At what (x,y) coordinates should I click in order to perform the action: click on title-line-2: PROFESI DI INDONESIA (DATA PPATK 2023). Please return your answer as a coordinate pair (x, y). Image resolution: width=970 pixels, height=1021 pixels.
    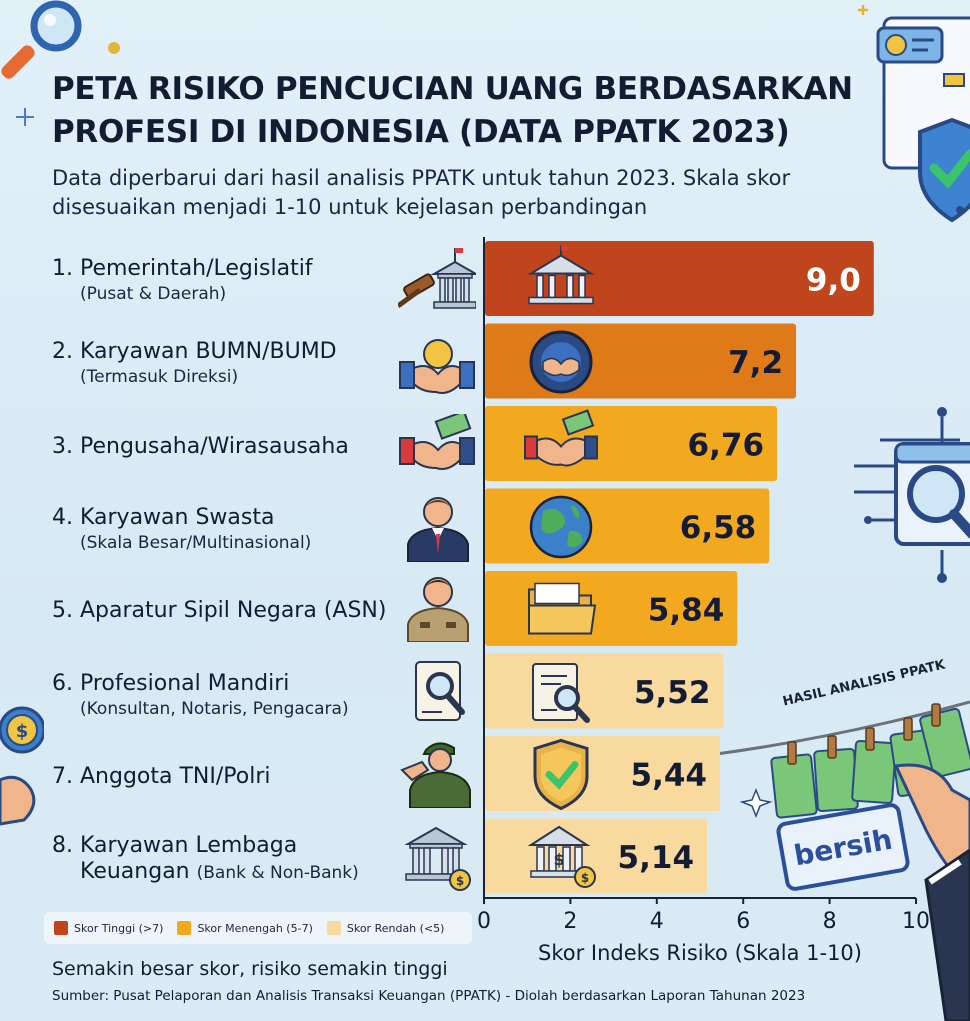
    Looking at the image, I should click on (421, 132).